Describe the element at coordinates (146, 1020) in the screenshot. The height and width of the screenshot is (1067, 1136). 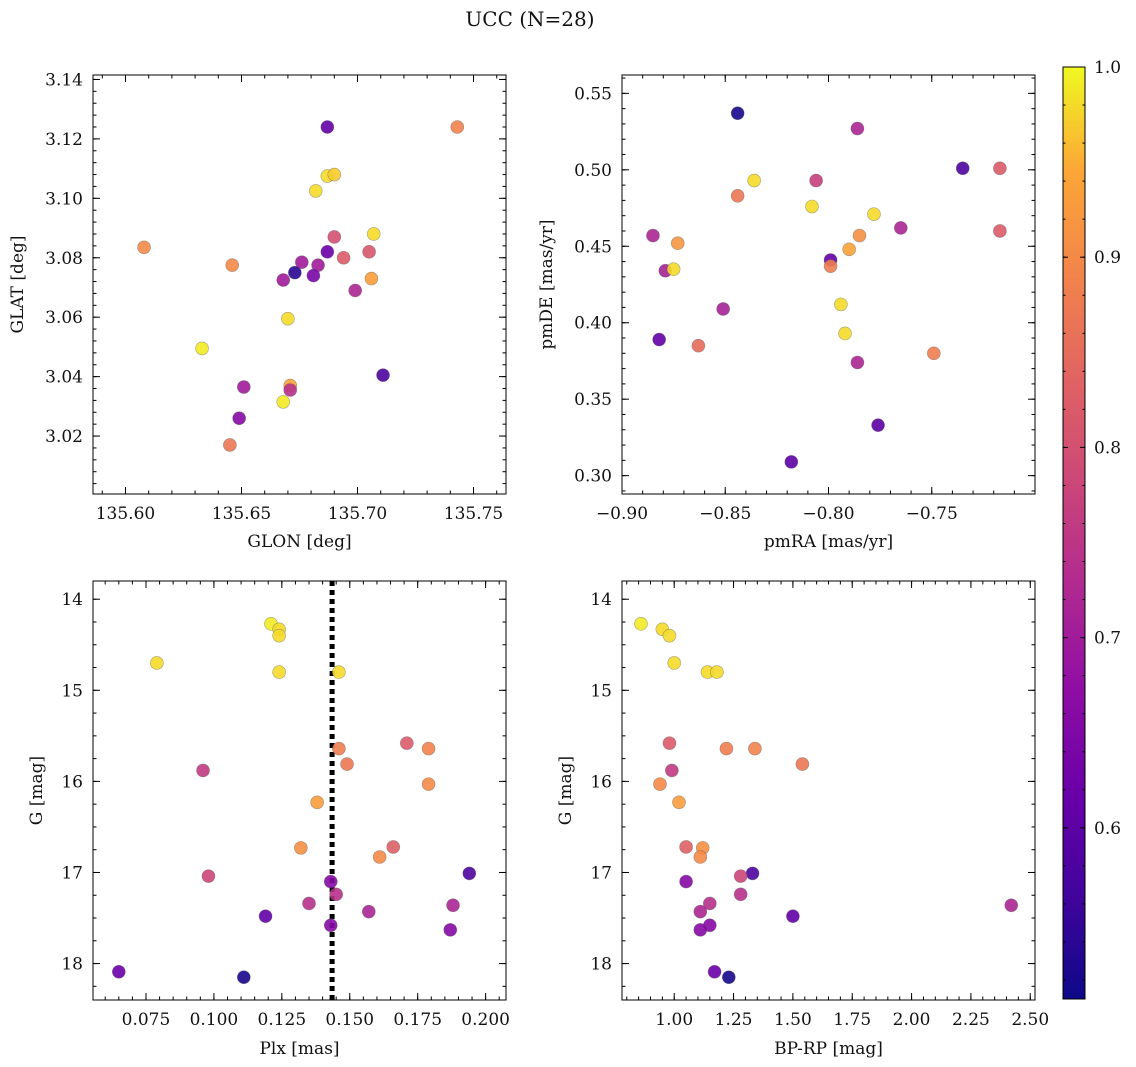
I see `x-tick-label: 0.075` at that location.